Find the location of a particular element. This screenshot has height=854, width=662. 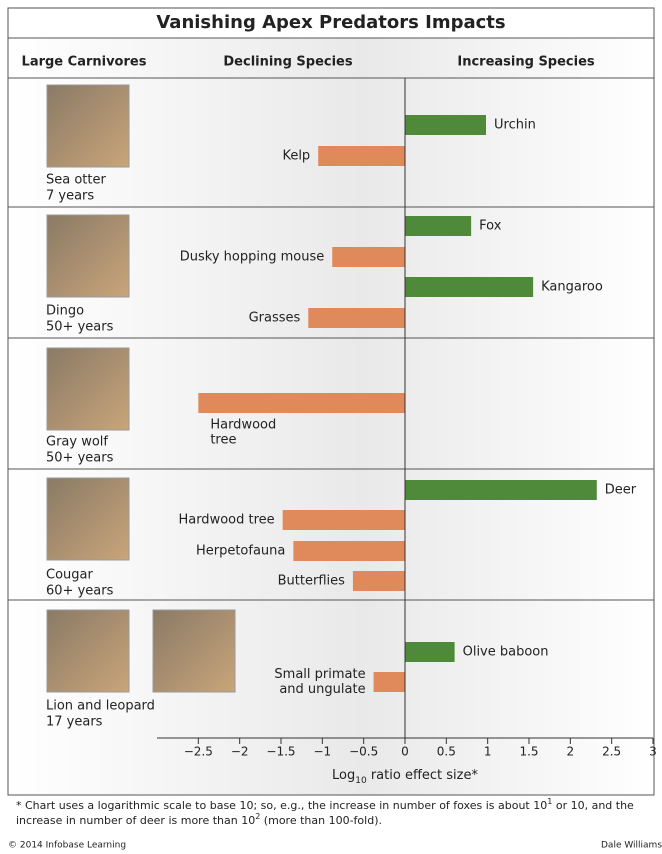

x-tick-label: 1.5 is located at coordinates (528, 752).